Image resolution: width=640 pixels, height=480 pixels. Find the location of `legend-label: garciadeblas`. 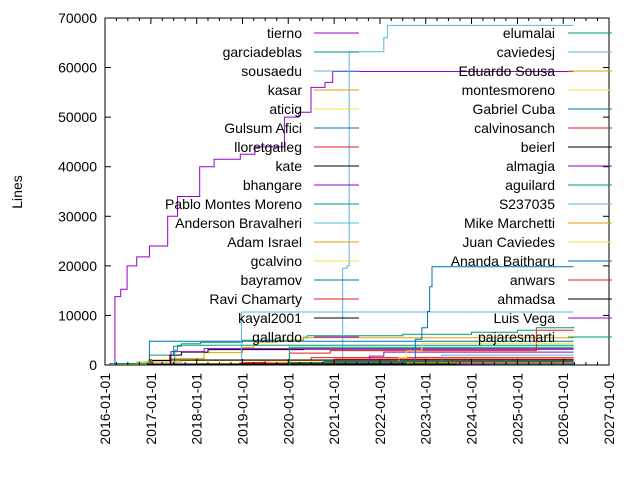

legend-label: garciadeblas is located at coordinates (262, 52).